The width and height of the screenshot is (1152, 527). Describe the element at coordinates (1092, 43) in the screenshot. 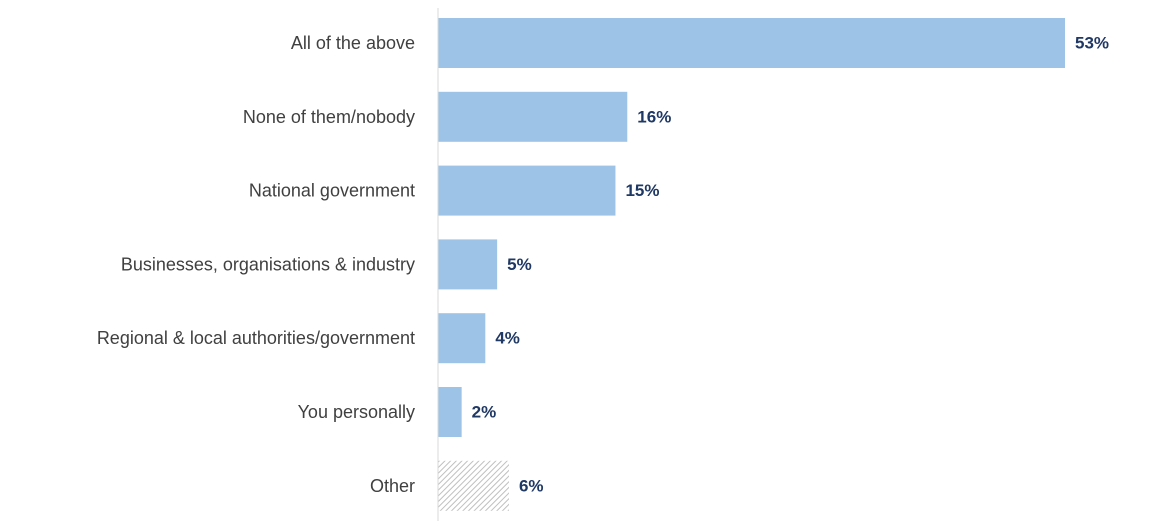

I see `value-label-all-of-the-above: 53%` at that location.